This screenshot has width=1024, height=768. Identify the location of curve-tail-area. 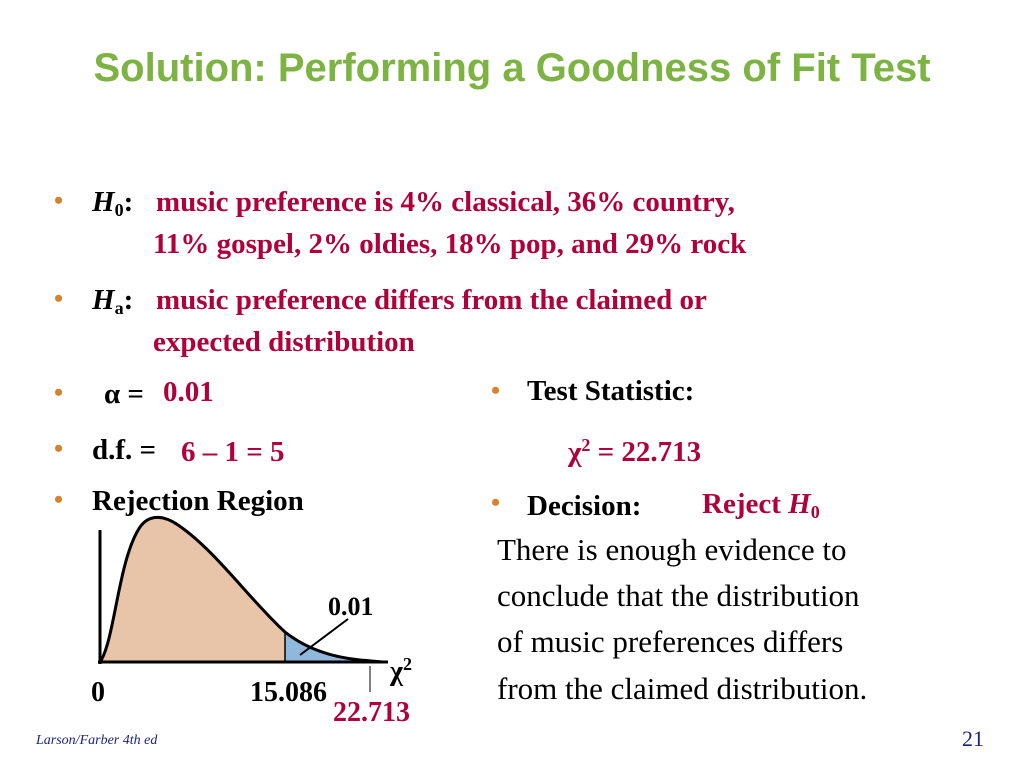
(335, 647).